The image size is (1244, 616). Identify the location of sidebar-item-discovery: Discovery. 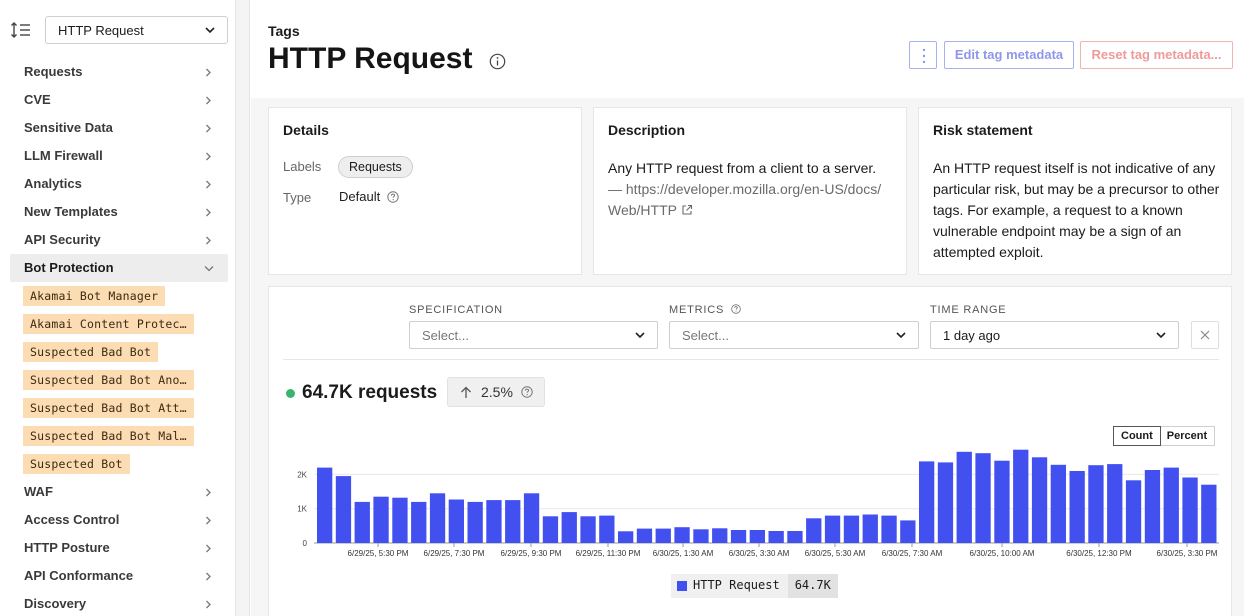
(119, 603).